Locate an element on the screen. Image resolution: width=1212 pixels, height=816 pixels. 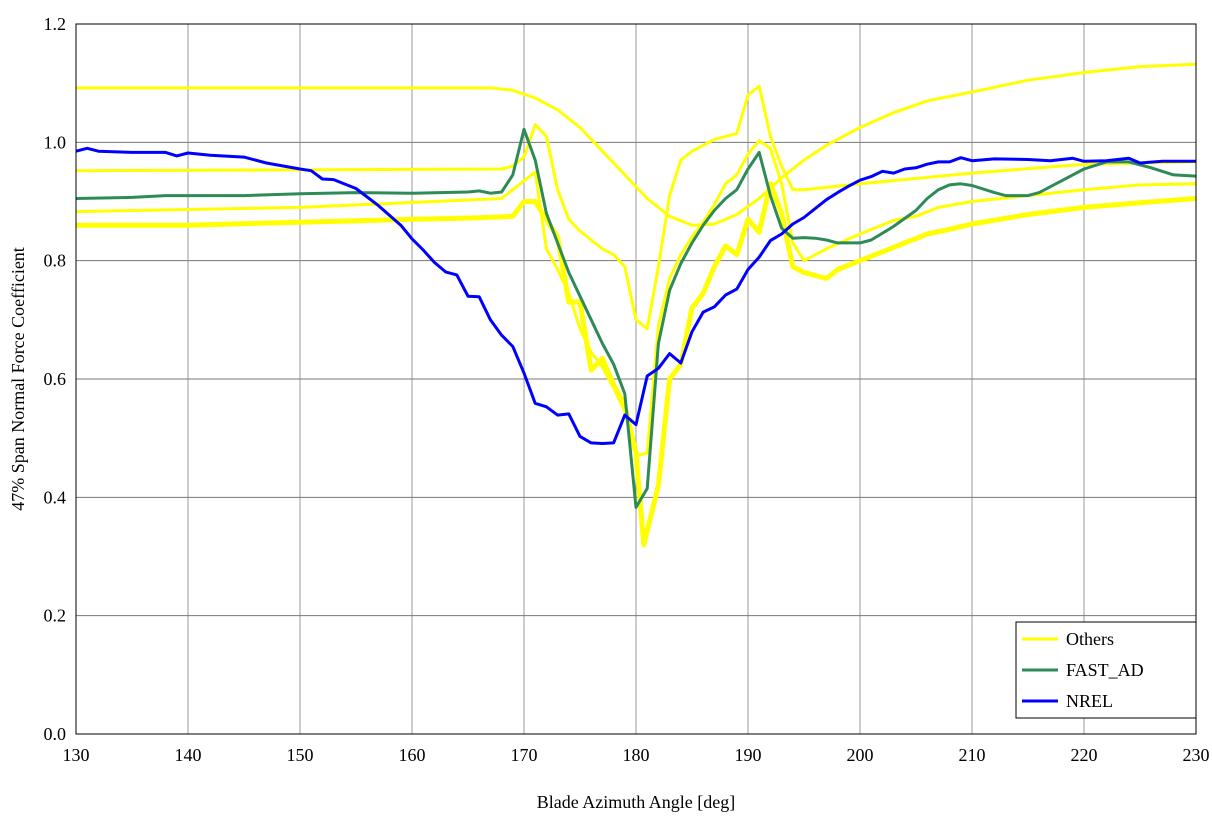
x-tick-label: 200 is located at coordinates (860, 755).